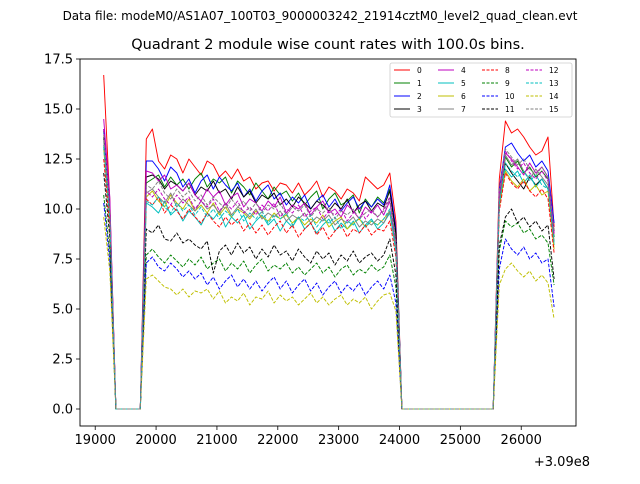 This screenshot has height=484, width=640. Describe the element at coordinates (62, 260) in the screenshot. I see `y-tick-label: 7.5` at that location.